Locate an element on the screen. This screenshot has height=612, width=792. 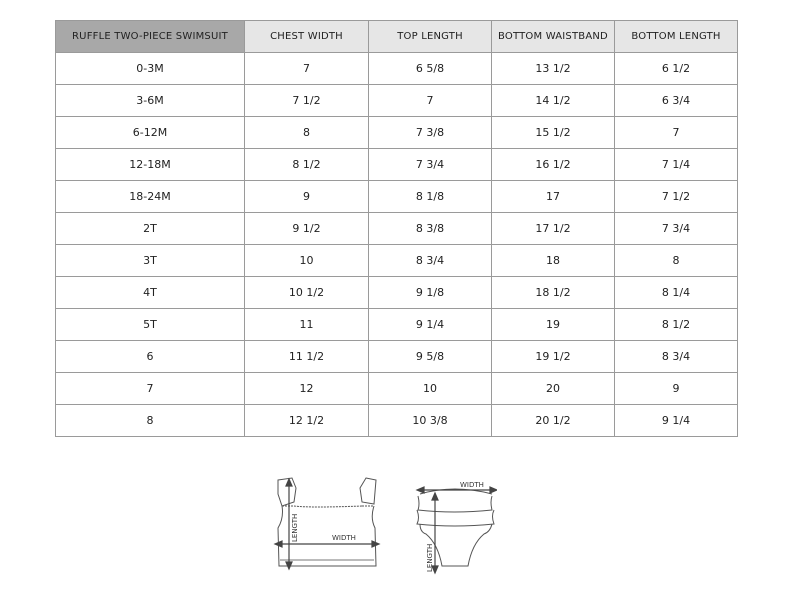
cell-chest-width: 7 is located at coordinates (306, 68).